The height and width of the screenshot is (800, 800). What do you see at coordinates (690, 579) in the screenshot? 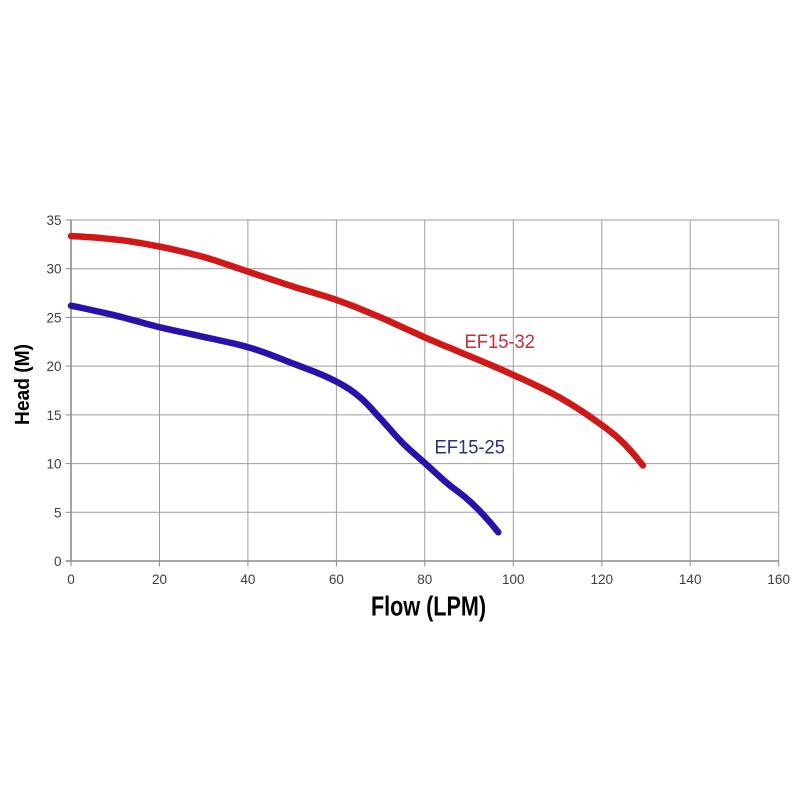
I see `svg-text: 140` at bounding box center [690, 579].